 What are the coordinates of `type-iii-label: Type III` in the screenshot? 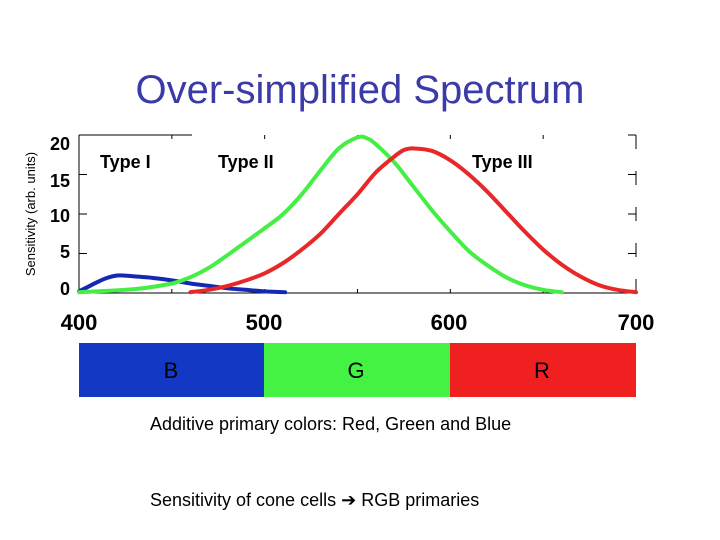 It's located at (502, 162).